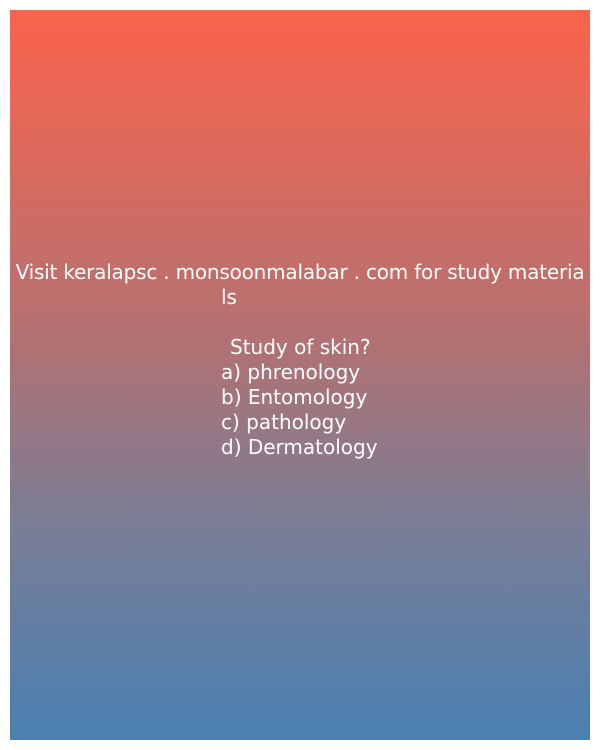 This screenshot has width=600, height=750. I want to click on blank-line, so click(374, 322).